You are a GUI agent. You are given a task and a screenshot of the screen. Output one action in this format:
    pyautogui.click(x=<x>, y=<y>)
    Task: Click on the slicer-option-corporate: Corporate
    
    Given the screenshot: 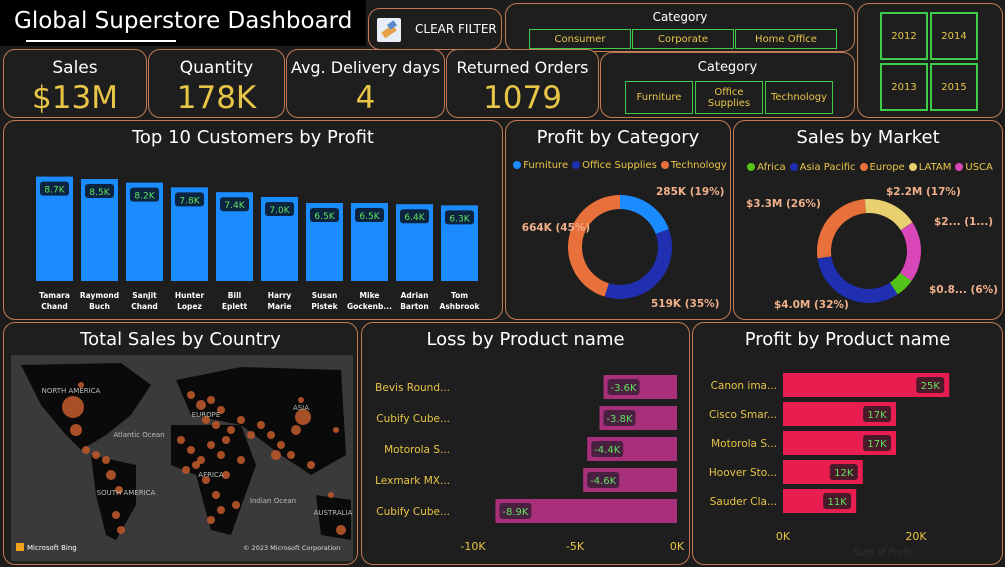 What is the action you would take?
    pyautogui.click(x=683, y=39)
    